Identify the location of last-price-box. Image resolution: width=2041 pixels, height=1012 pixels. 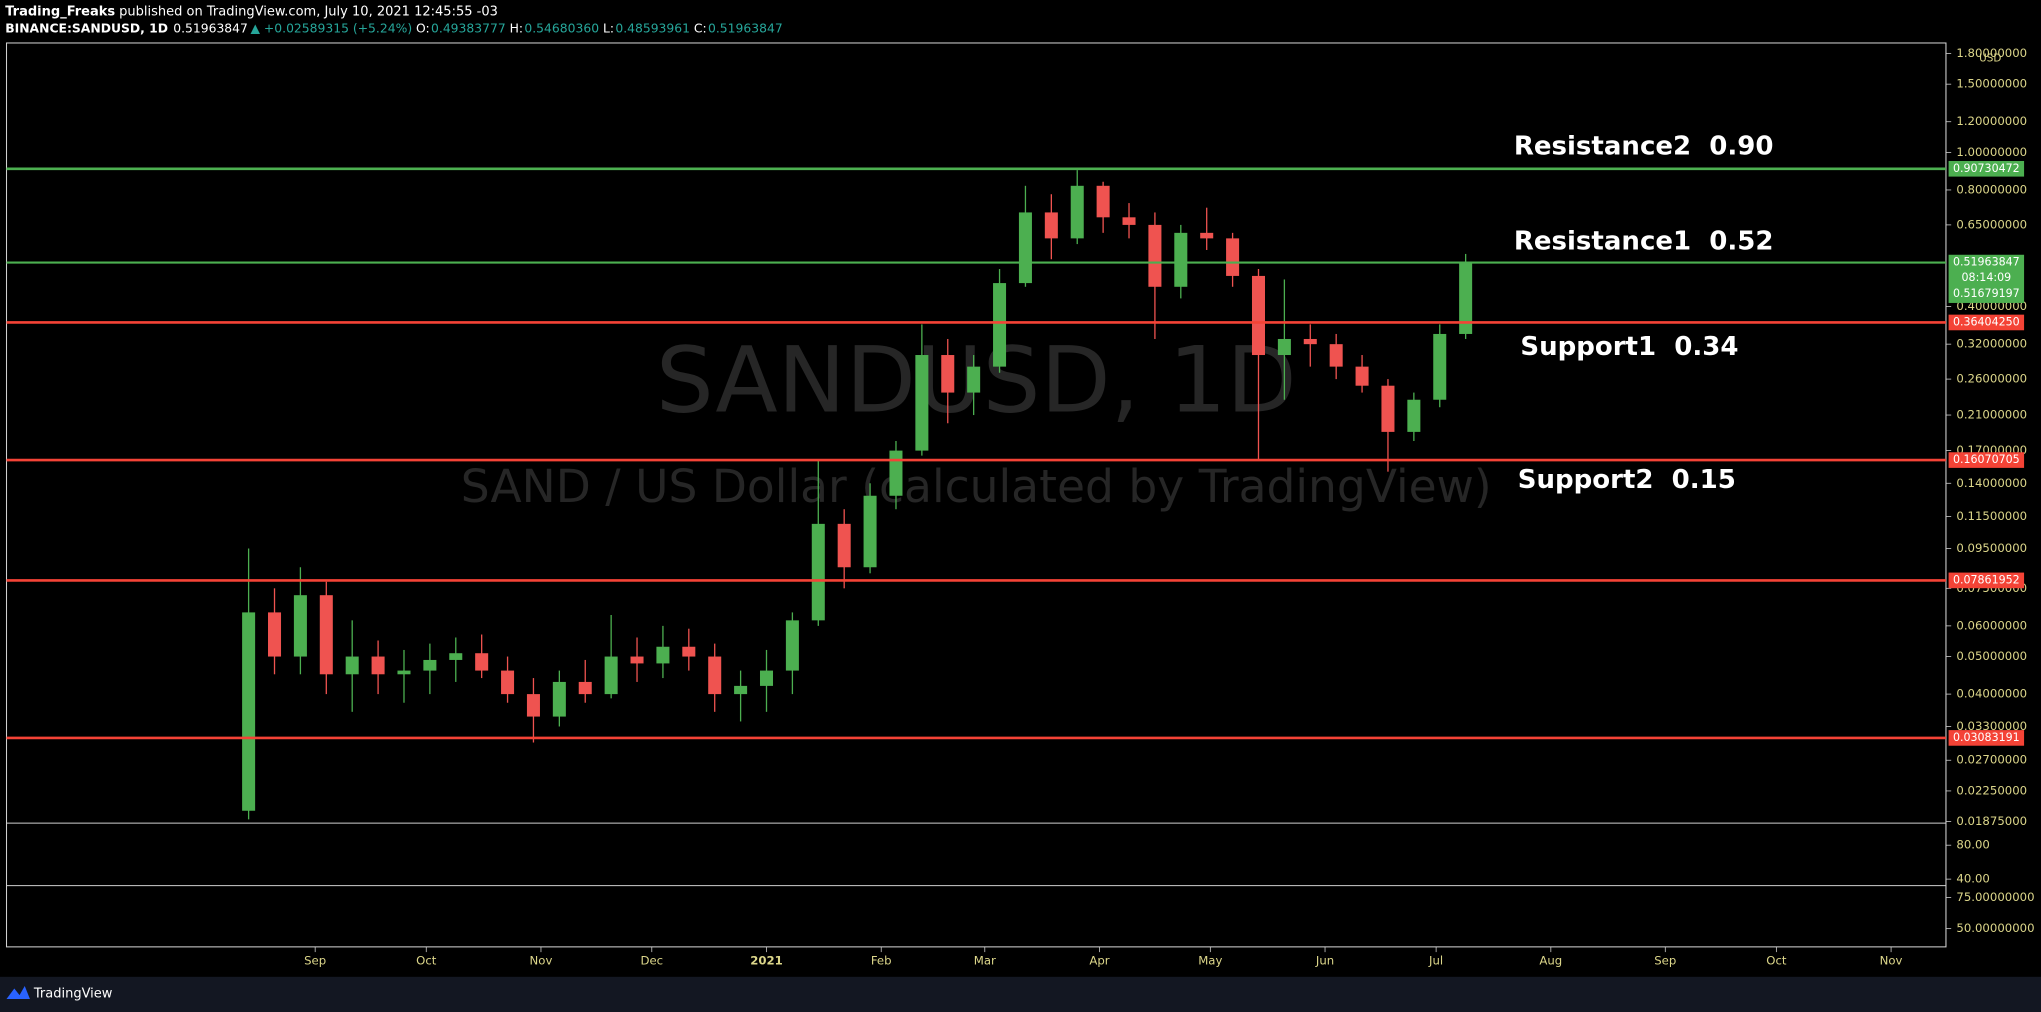
(1986, 278).